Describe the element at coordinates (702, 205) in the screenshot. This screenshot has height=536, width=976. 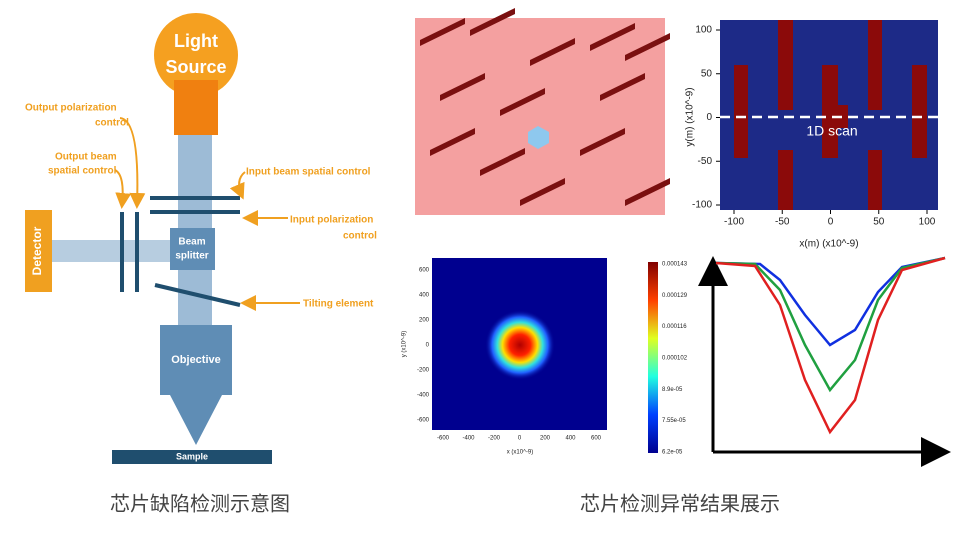
I see `y-tick-label: -100` at that location.